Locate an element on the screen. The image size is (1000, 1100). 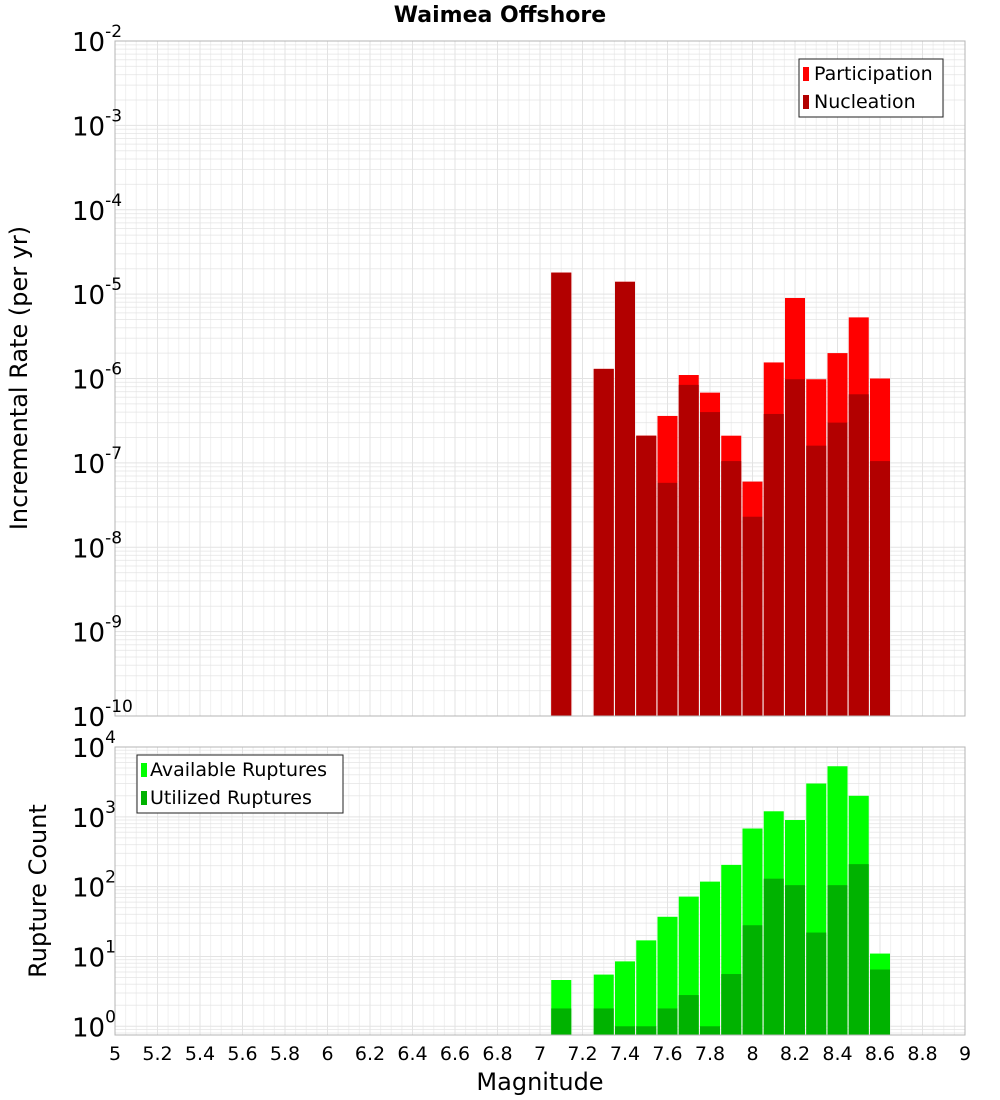
top-y-tick-label: 10⁻⁴ is located at coordinates (97, 209).